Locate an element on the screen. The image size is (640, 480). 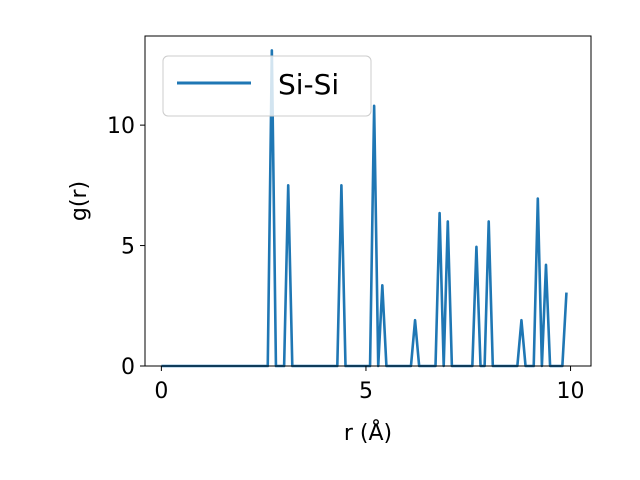
legend-box is located at coordinates (267, 86).